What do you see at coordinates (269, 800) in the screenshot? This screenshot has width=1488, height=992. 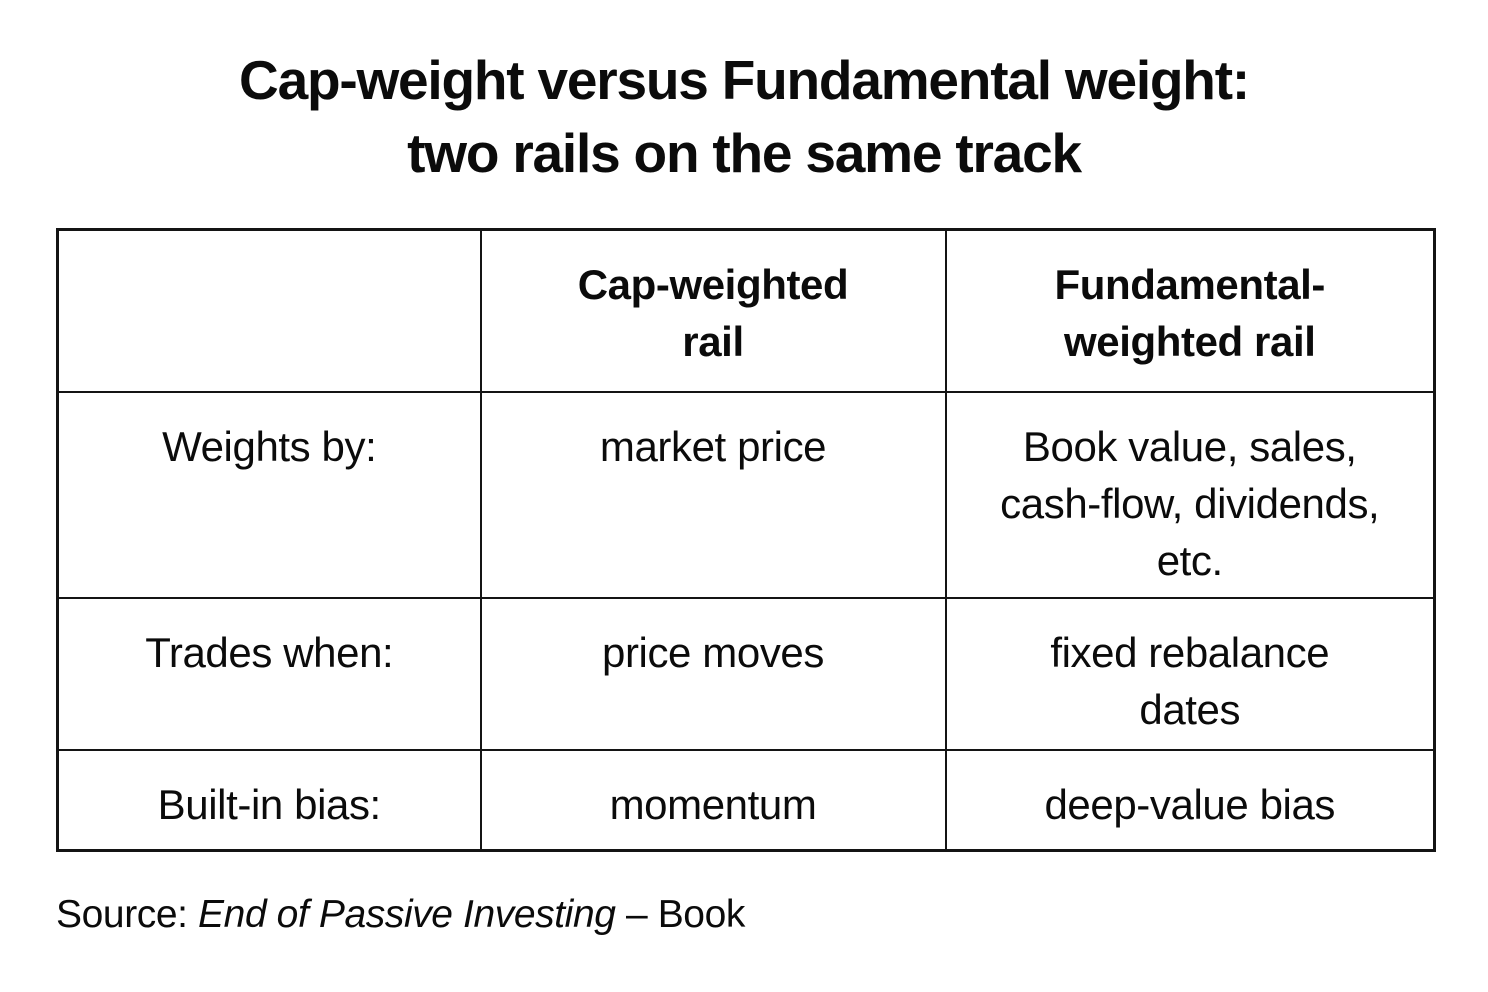 I see `row-label: Built-in bias:` at bounding box center [269, 800].